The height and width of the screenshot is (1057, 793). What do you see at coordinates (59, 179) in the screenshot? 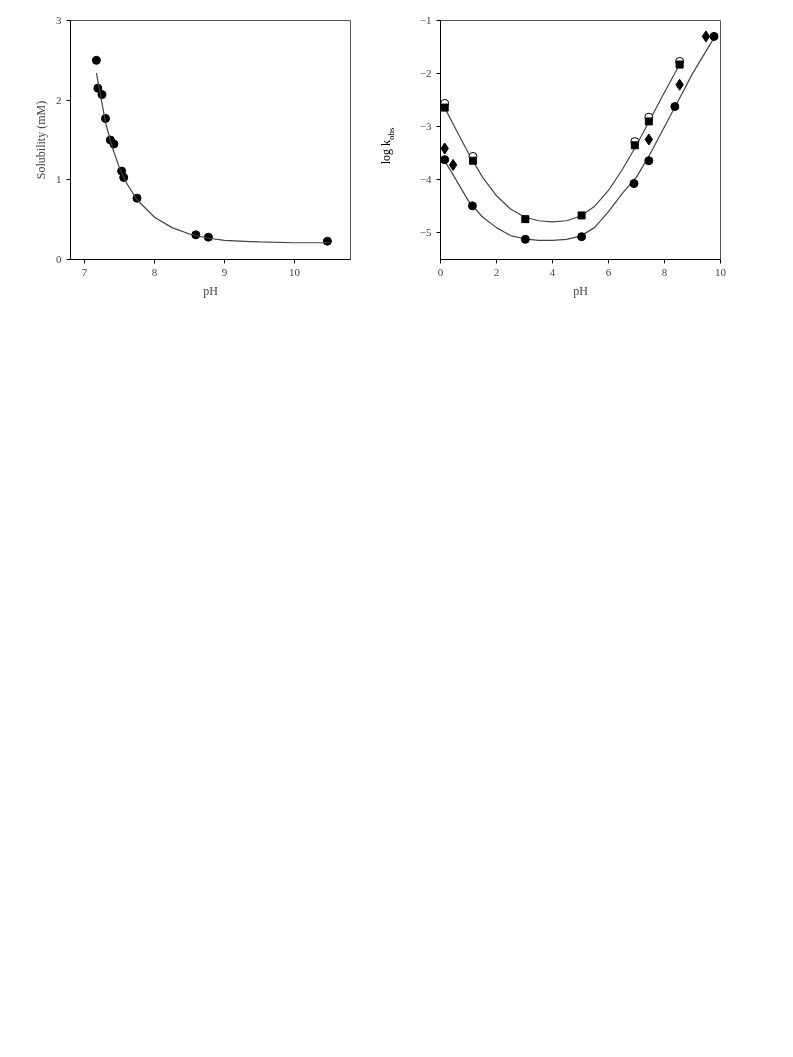
I see `y-tick-label: 1` at bounding box center [59, 179].